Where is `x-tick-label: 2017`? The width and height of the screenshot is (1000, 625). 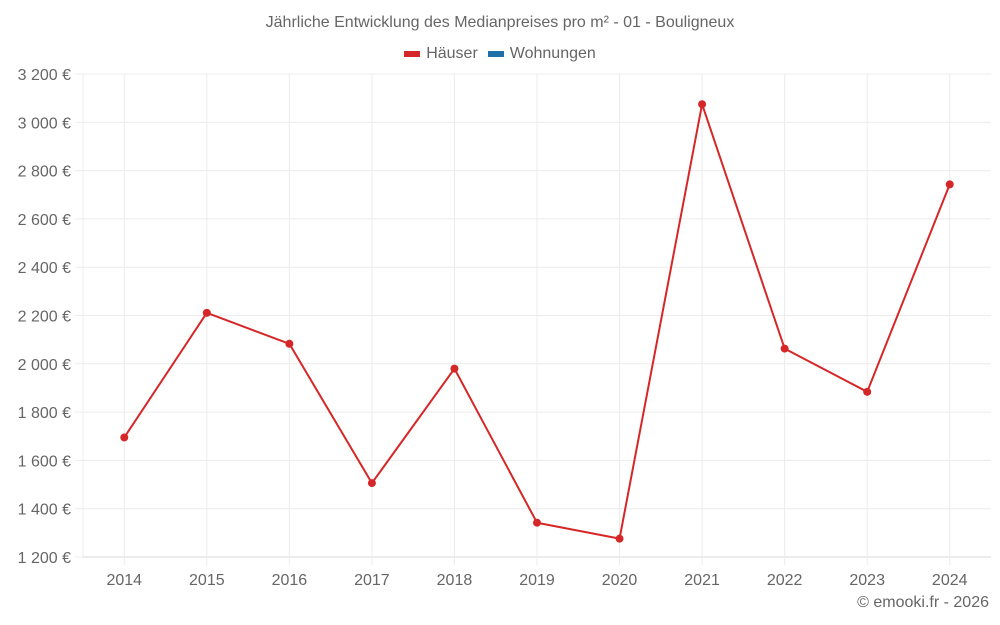
x-tick-label: 2017 is located at coordinates (372, 580).